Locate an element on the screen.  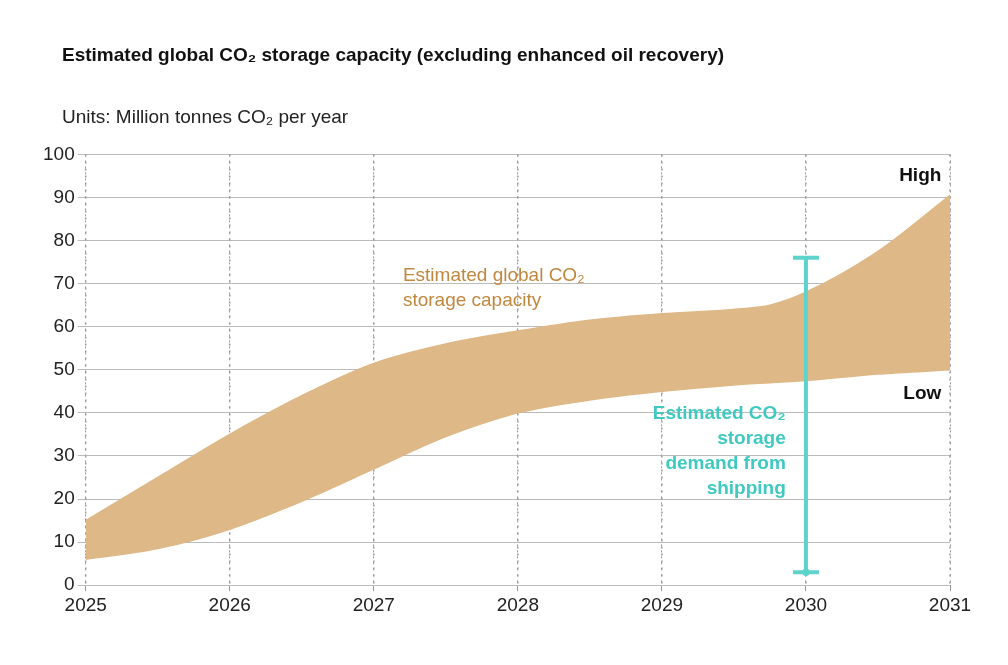
y-tick-label: 10 is located at coordinates (64, 541).